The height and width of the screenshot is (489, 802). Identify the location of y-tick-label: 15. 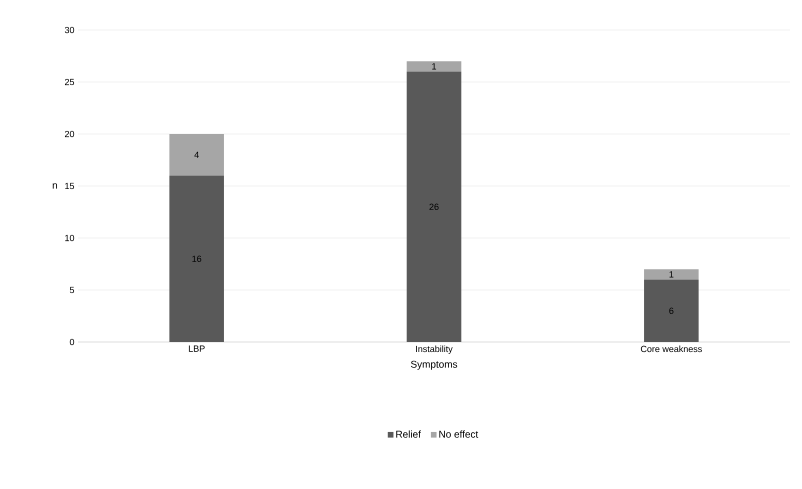
(69, 186).